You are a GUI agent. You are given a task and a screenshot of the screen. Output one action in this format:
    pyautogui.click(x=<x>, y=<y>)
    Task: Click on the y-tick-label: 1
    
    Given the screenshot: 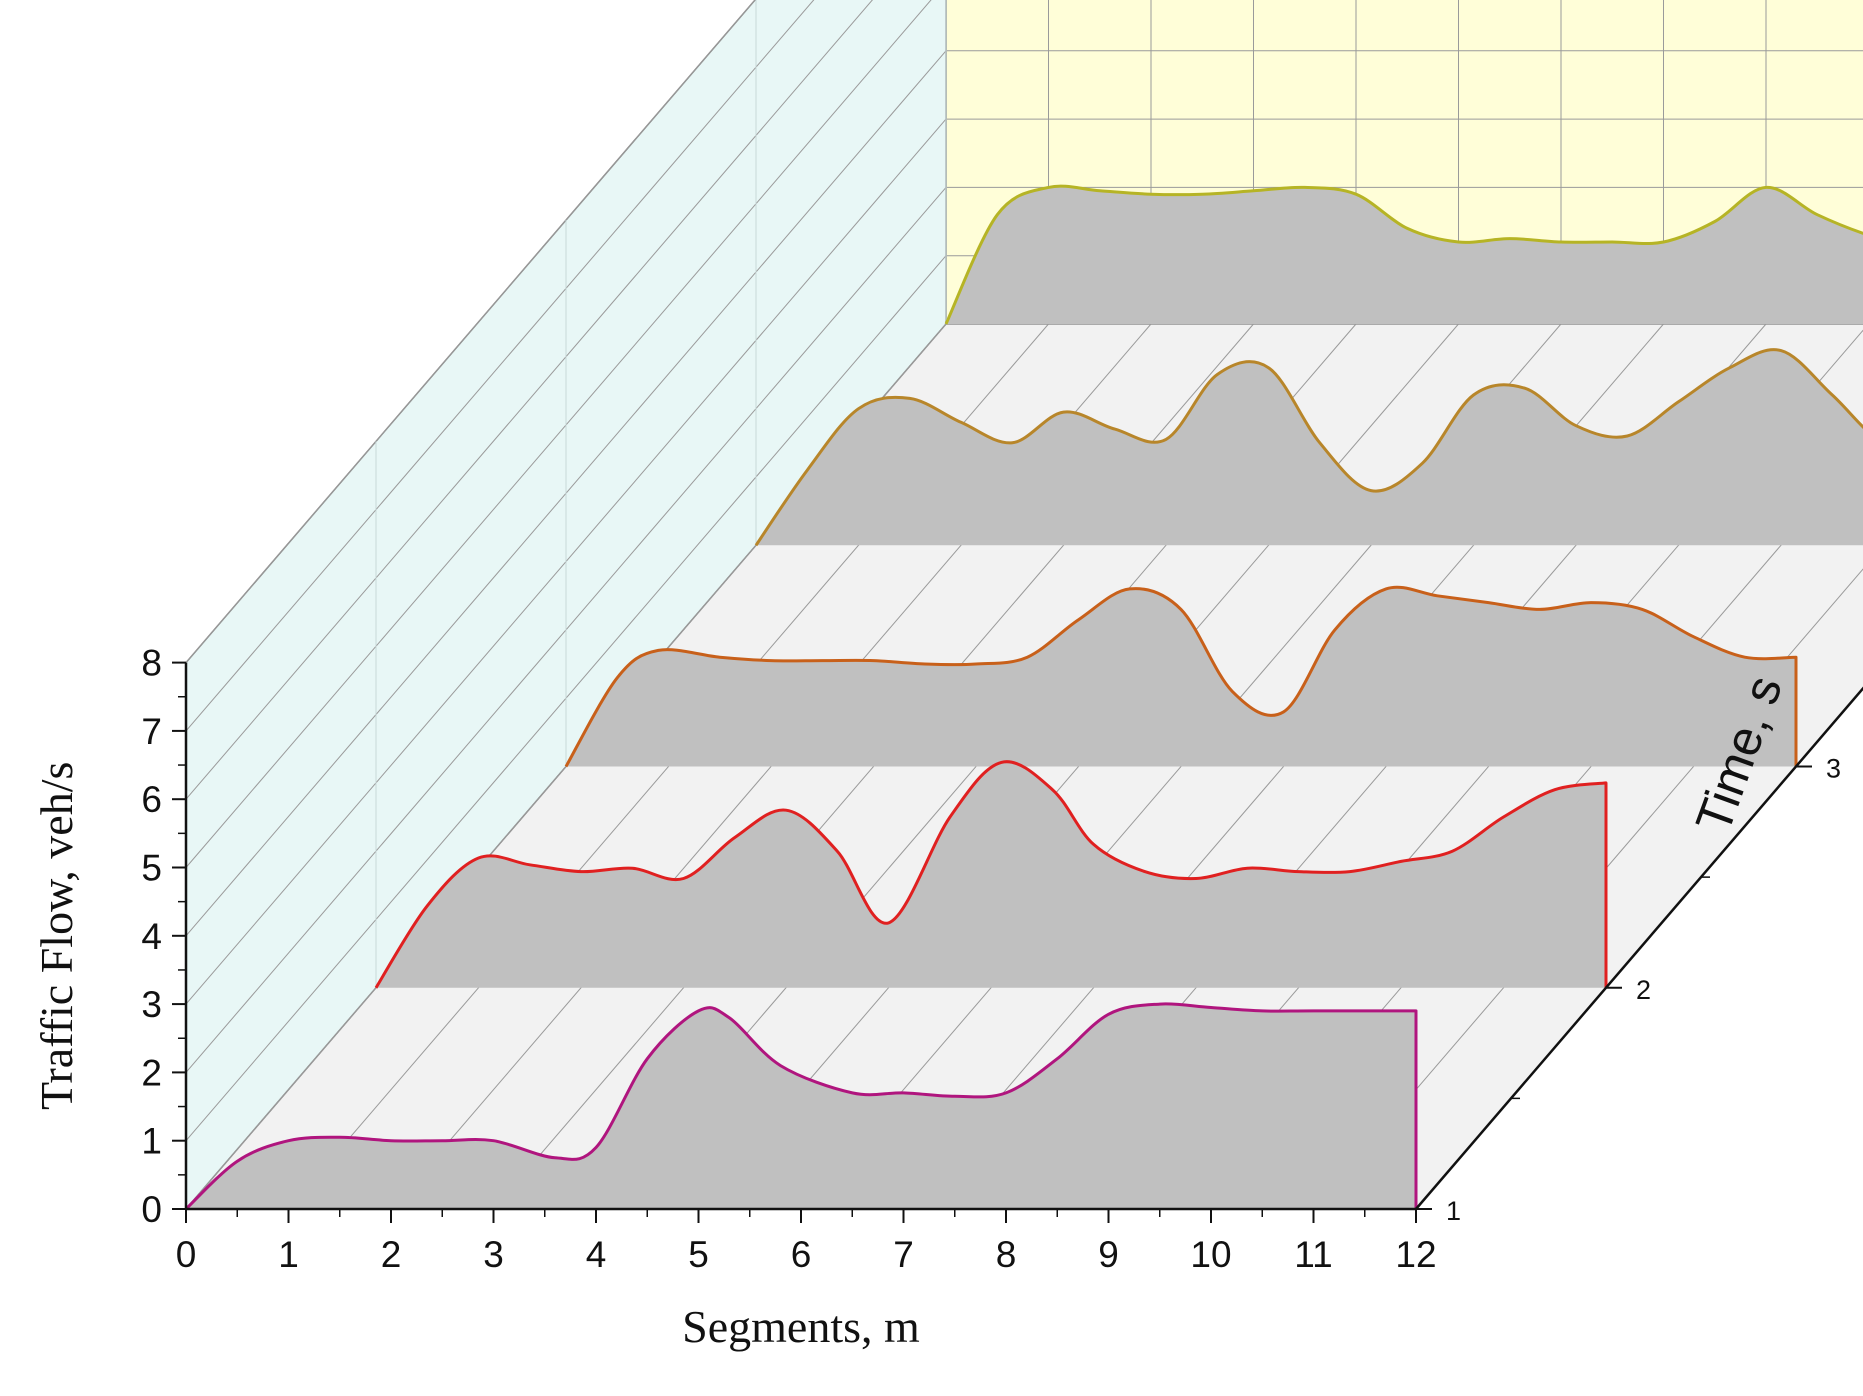 What is the action you would take?
    pyautogui.click(x=151, y=1141)
    